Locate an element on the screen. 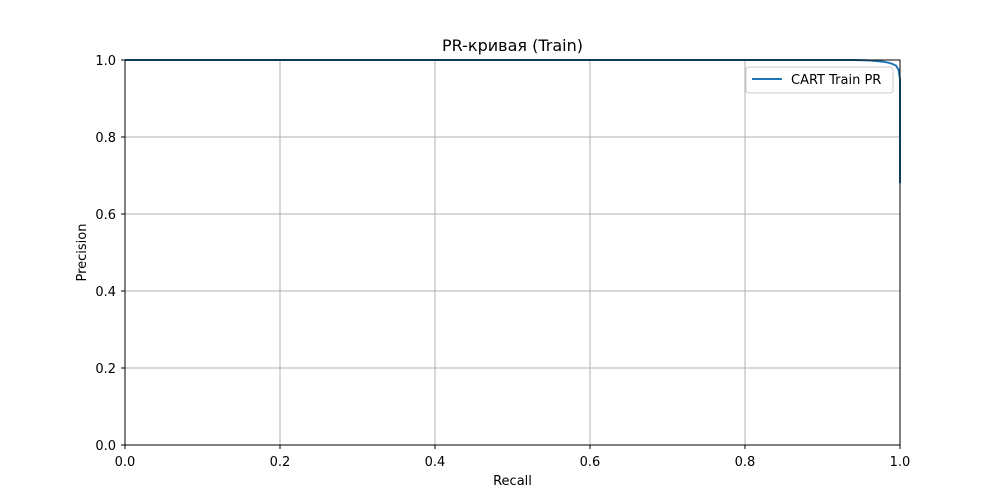  y-tick-label: 0.4 is located at coordinates (105, 292).